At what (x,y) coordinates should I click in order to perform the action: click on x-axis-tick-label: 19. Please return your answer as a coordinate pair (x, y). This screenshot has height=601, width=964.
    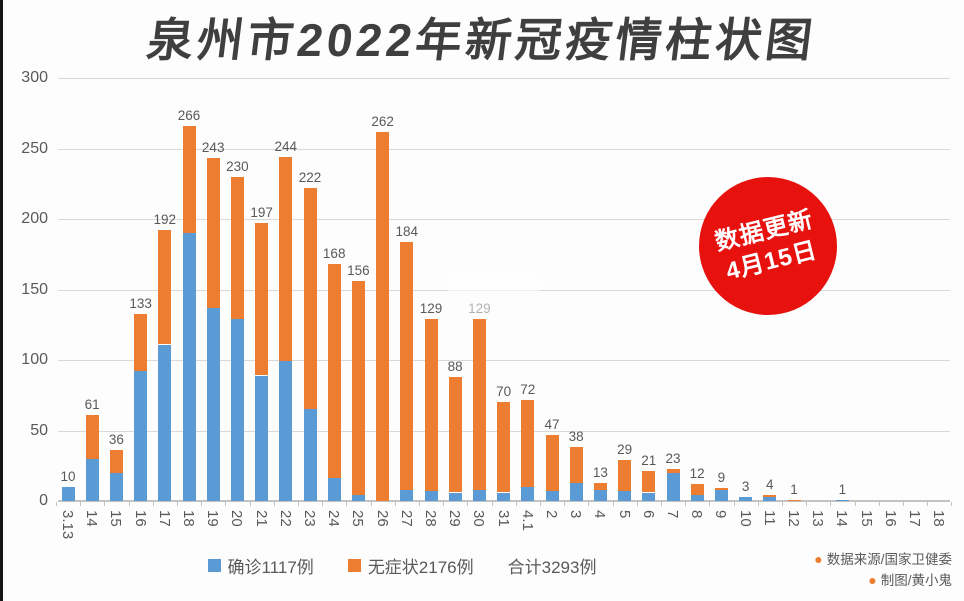
    Looking at the image, I should click on (213, 518).